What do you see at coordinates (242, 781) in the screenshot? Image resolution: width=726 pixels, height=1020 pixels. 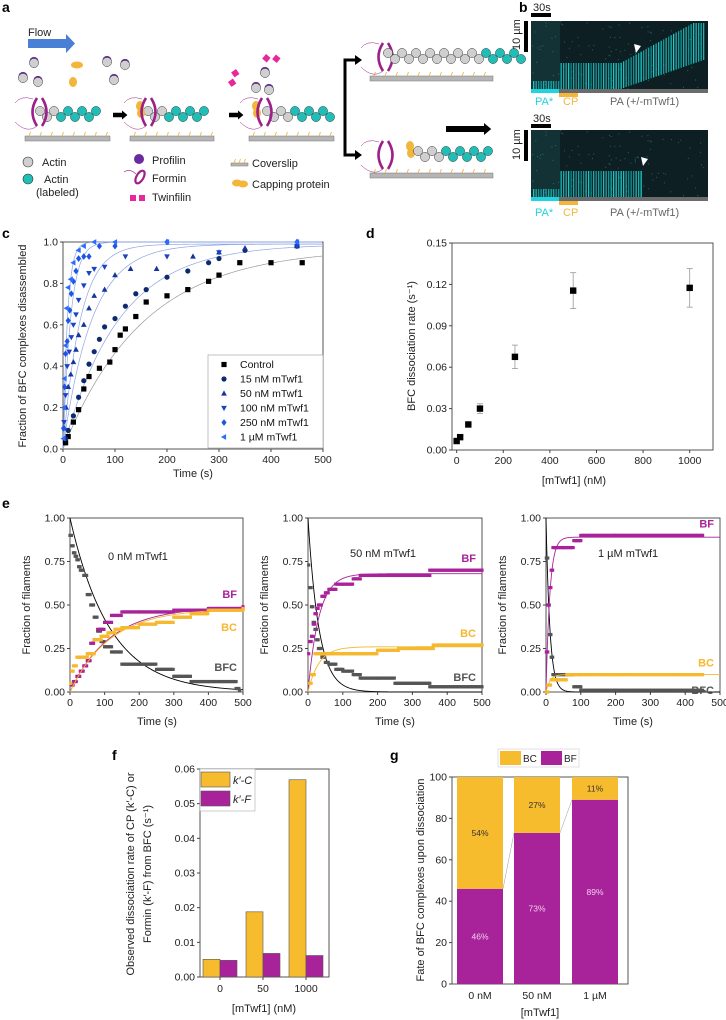 I see `legend-label: k′-C` at bounding box center [242, 781].